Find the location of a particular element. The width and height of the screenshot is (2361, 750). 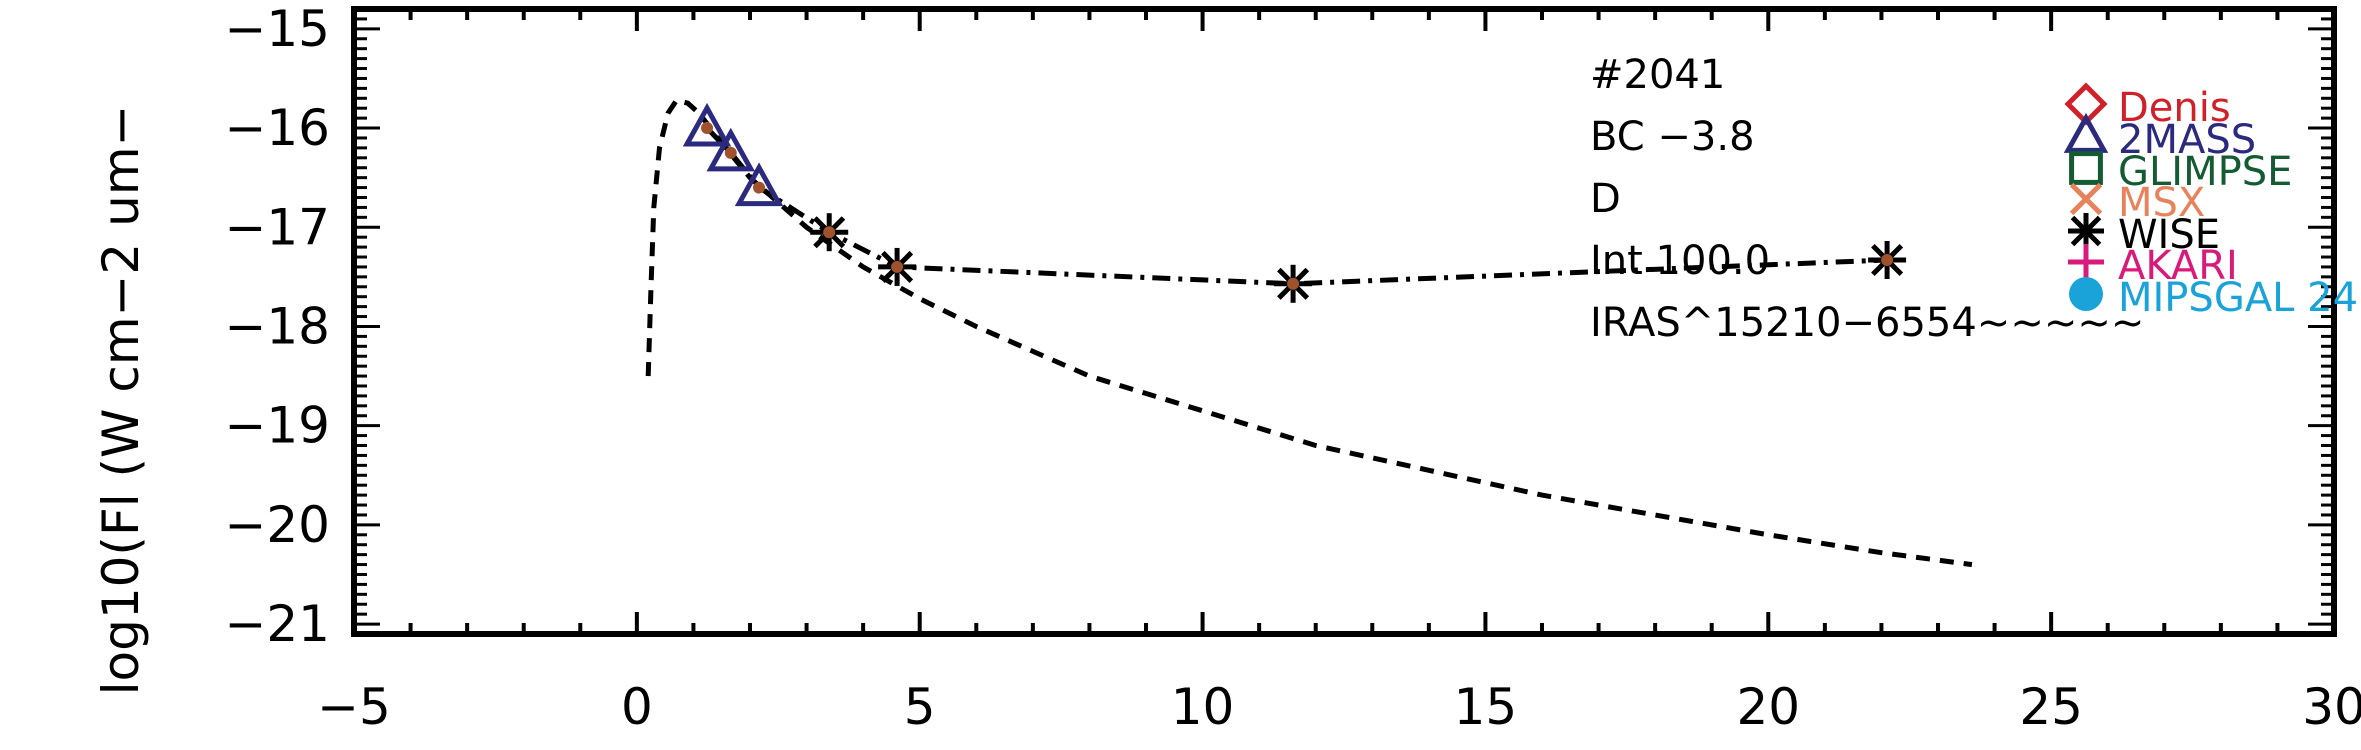

y-tick-label: −21 is located at coordinates (277, 624).